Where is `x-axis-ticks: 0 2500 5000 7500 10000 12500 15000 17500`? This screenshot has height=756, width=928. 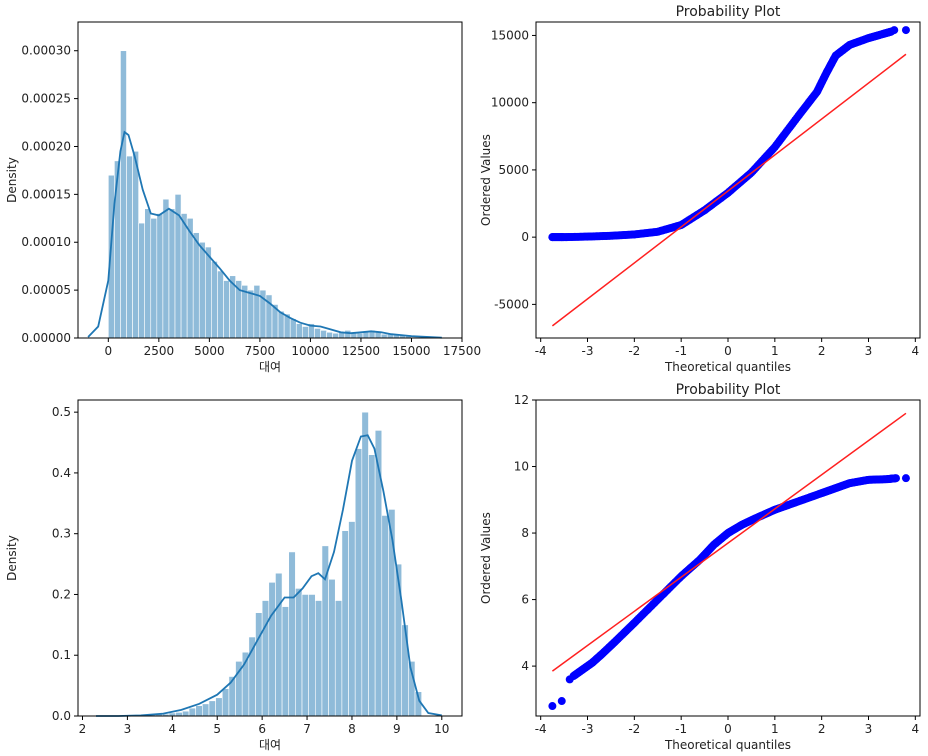
x-axis-ticks: 0 2500 5000 7500 10000 12500 15000 17500 is located at coordinates (292, 348).